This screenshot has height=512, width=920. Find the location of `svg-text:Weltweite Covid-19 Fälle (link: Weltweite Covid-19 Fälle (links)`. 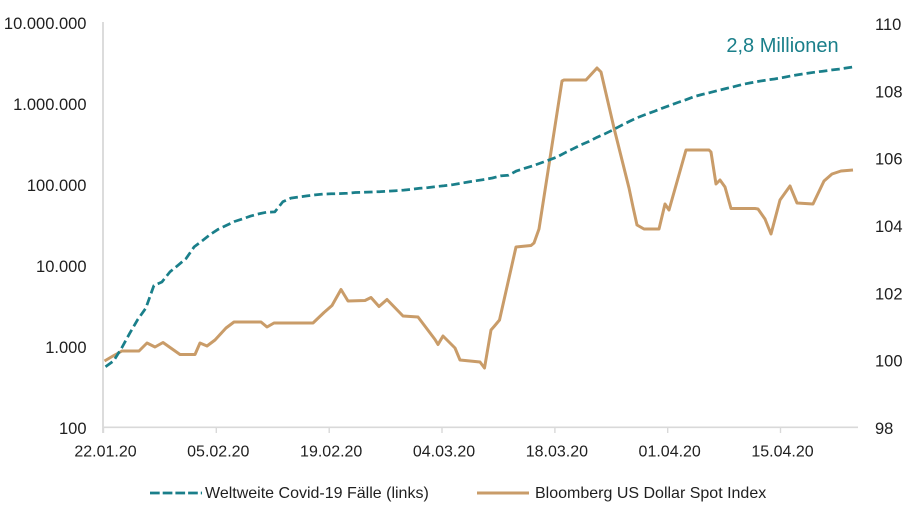

svg-text:Weltweite Covid-19 Fälle (link: Weltweite Covid-19 Fälle (links) is located at coordinates (317, 493).